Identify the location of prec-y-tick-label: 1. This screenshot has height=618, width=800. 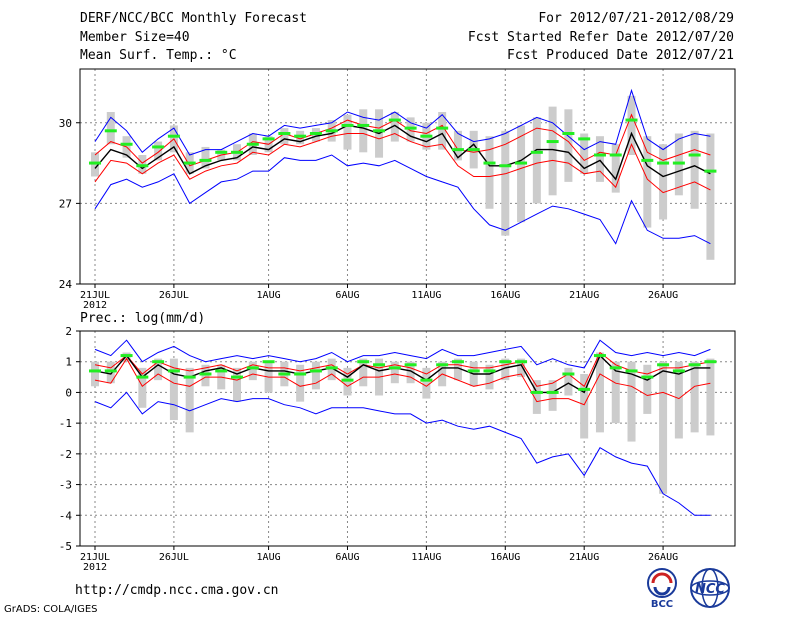
(68, 362).